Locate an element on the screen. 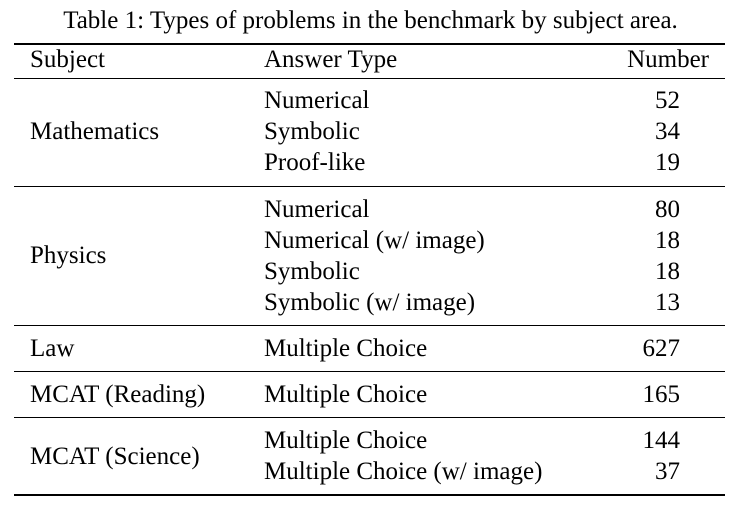 This screenshot has width=741, height=507. header-rule is located at coordinates (369, 78).